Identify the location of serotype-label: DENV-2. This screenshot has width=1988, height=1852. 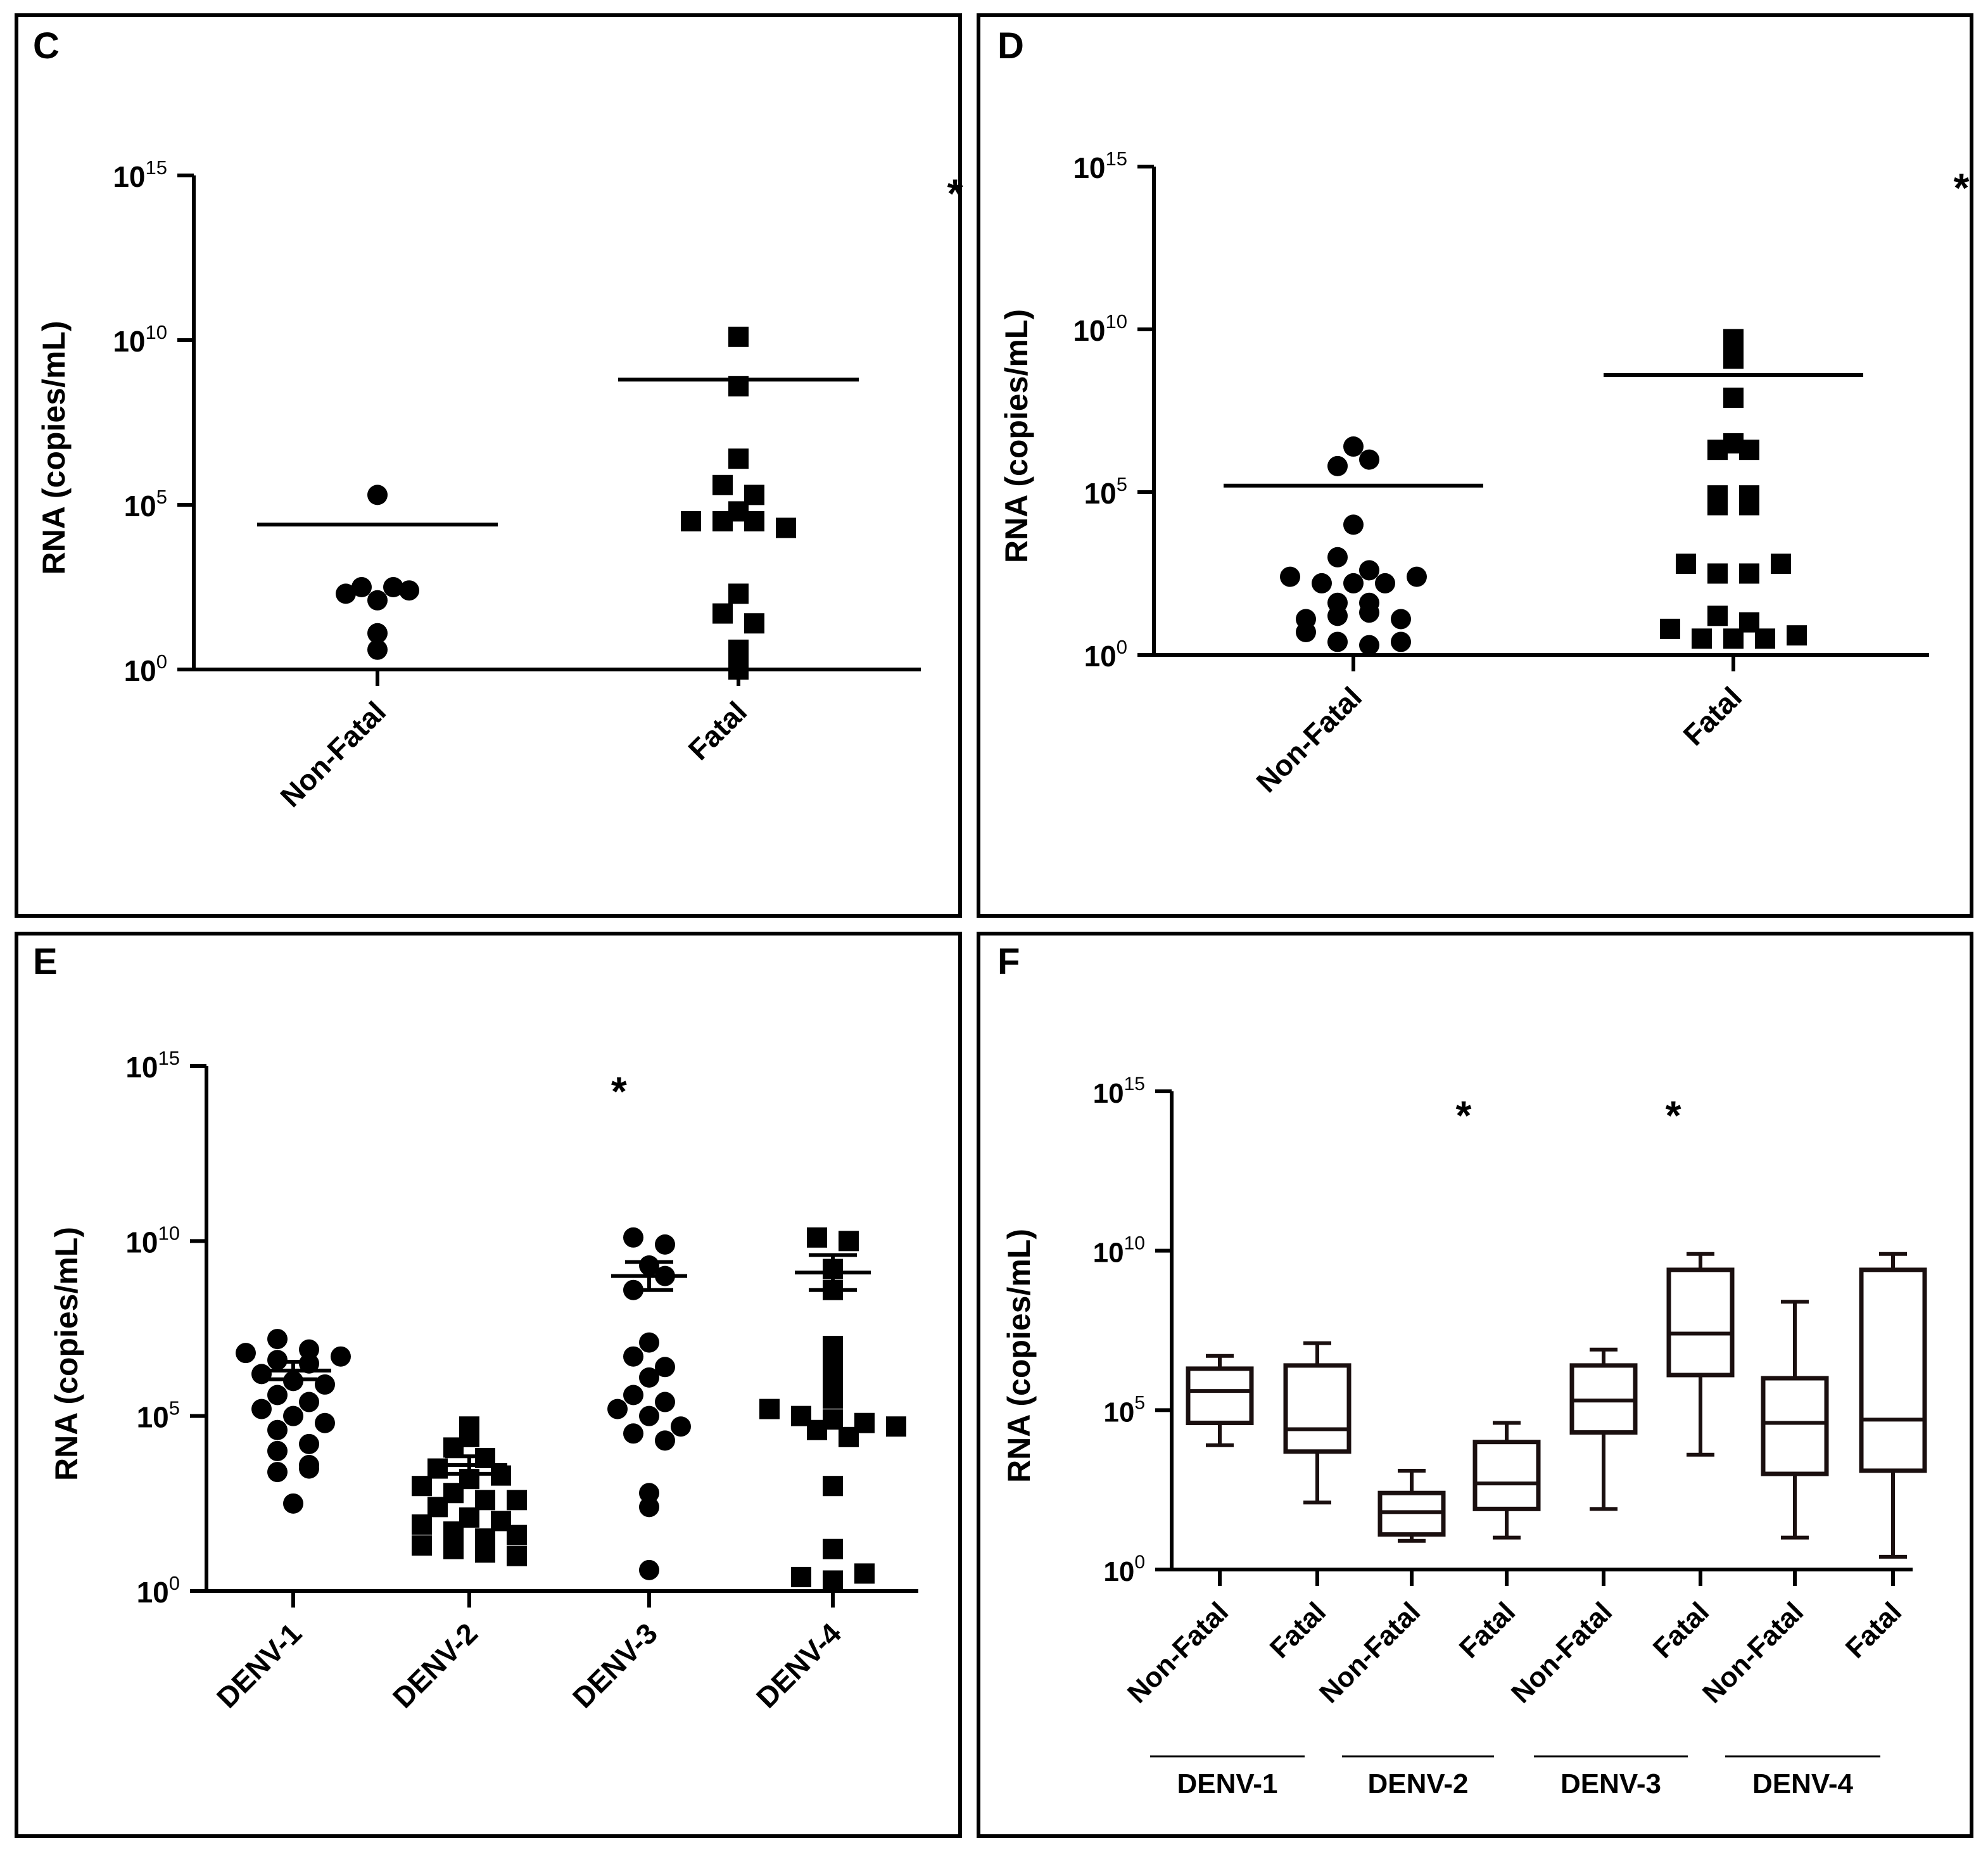
(1418, 1783).